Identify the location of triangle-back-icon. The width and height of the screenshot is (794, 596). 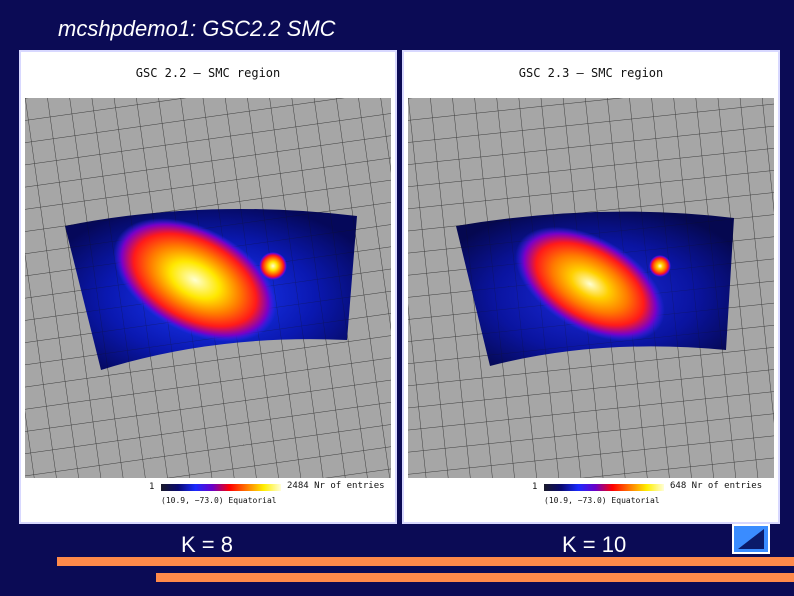
(751, 539).